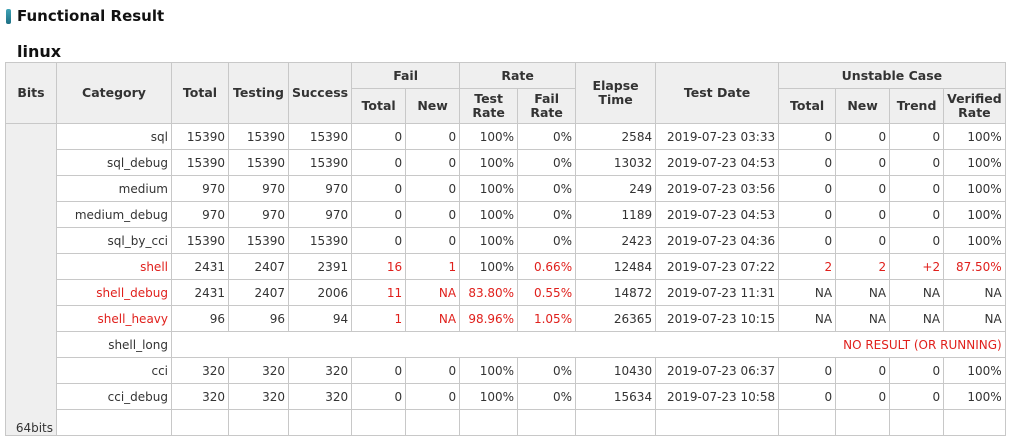 This screenshot has height=436, width=1012. What do you see at coordinates (616, 214) in the screenshot?
I see `cell-elapse-time: 1189` at bounding box center [616, 214].